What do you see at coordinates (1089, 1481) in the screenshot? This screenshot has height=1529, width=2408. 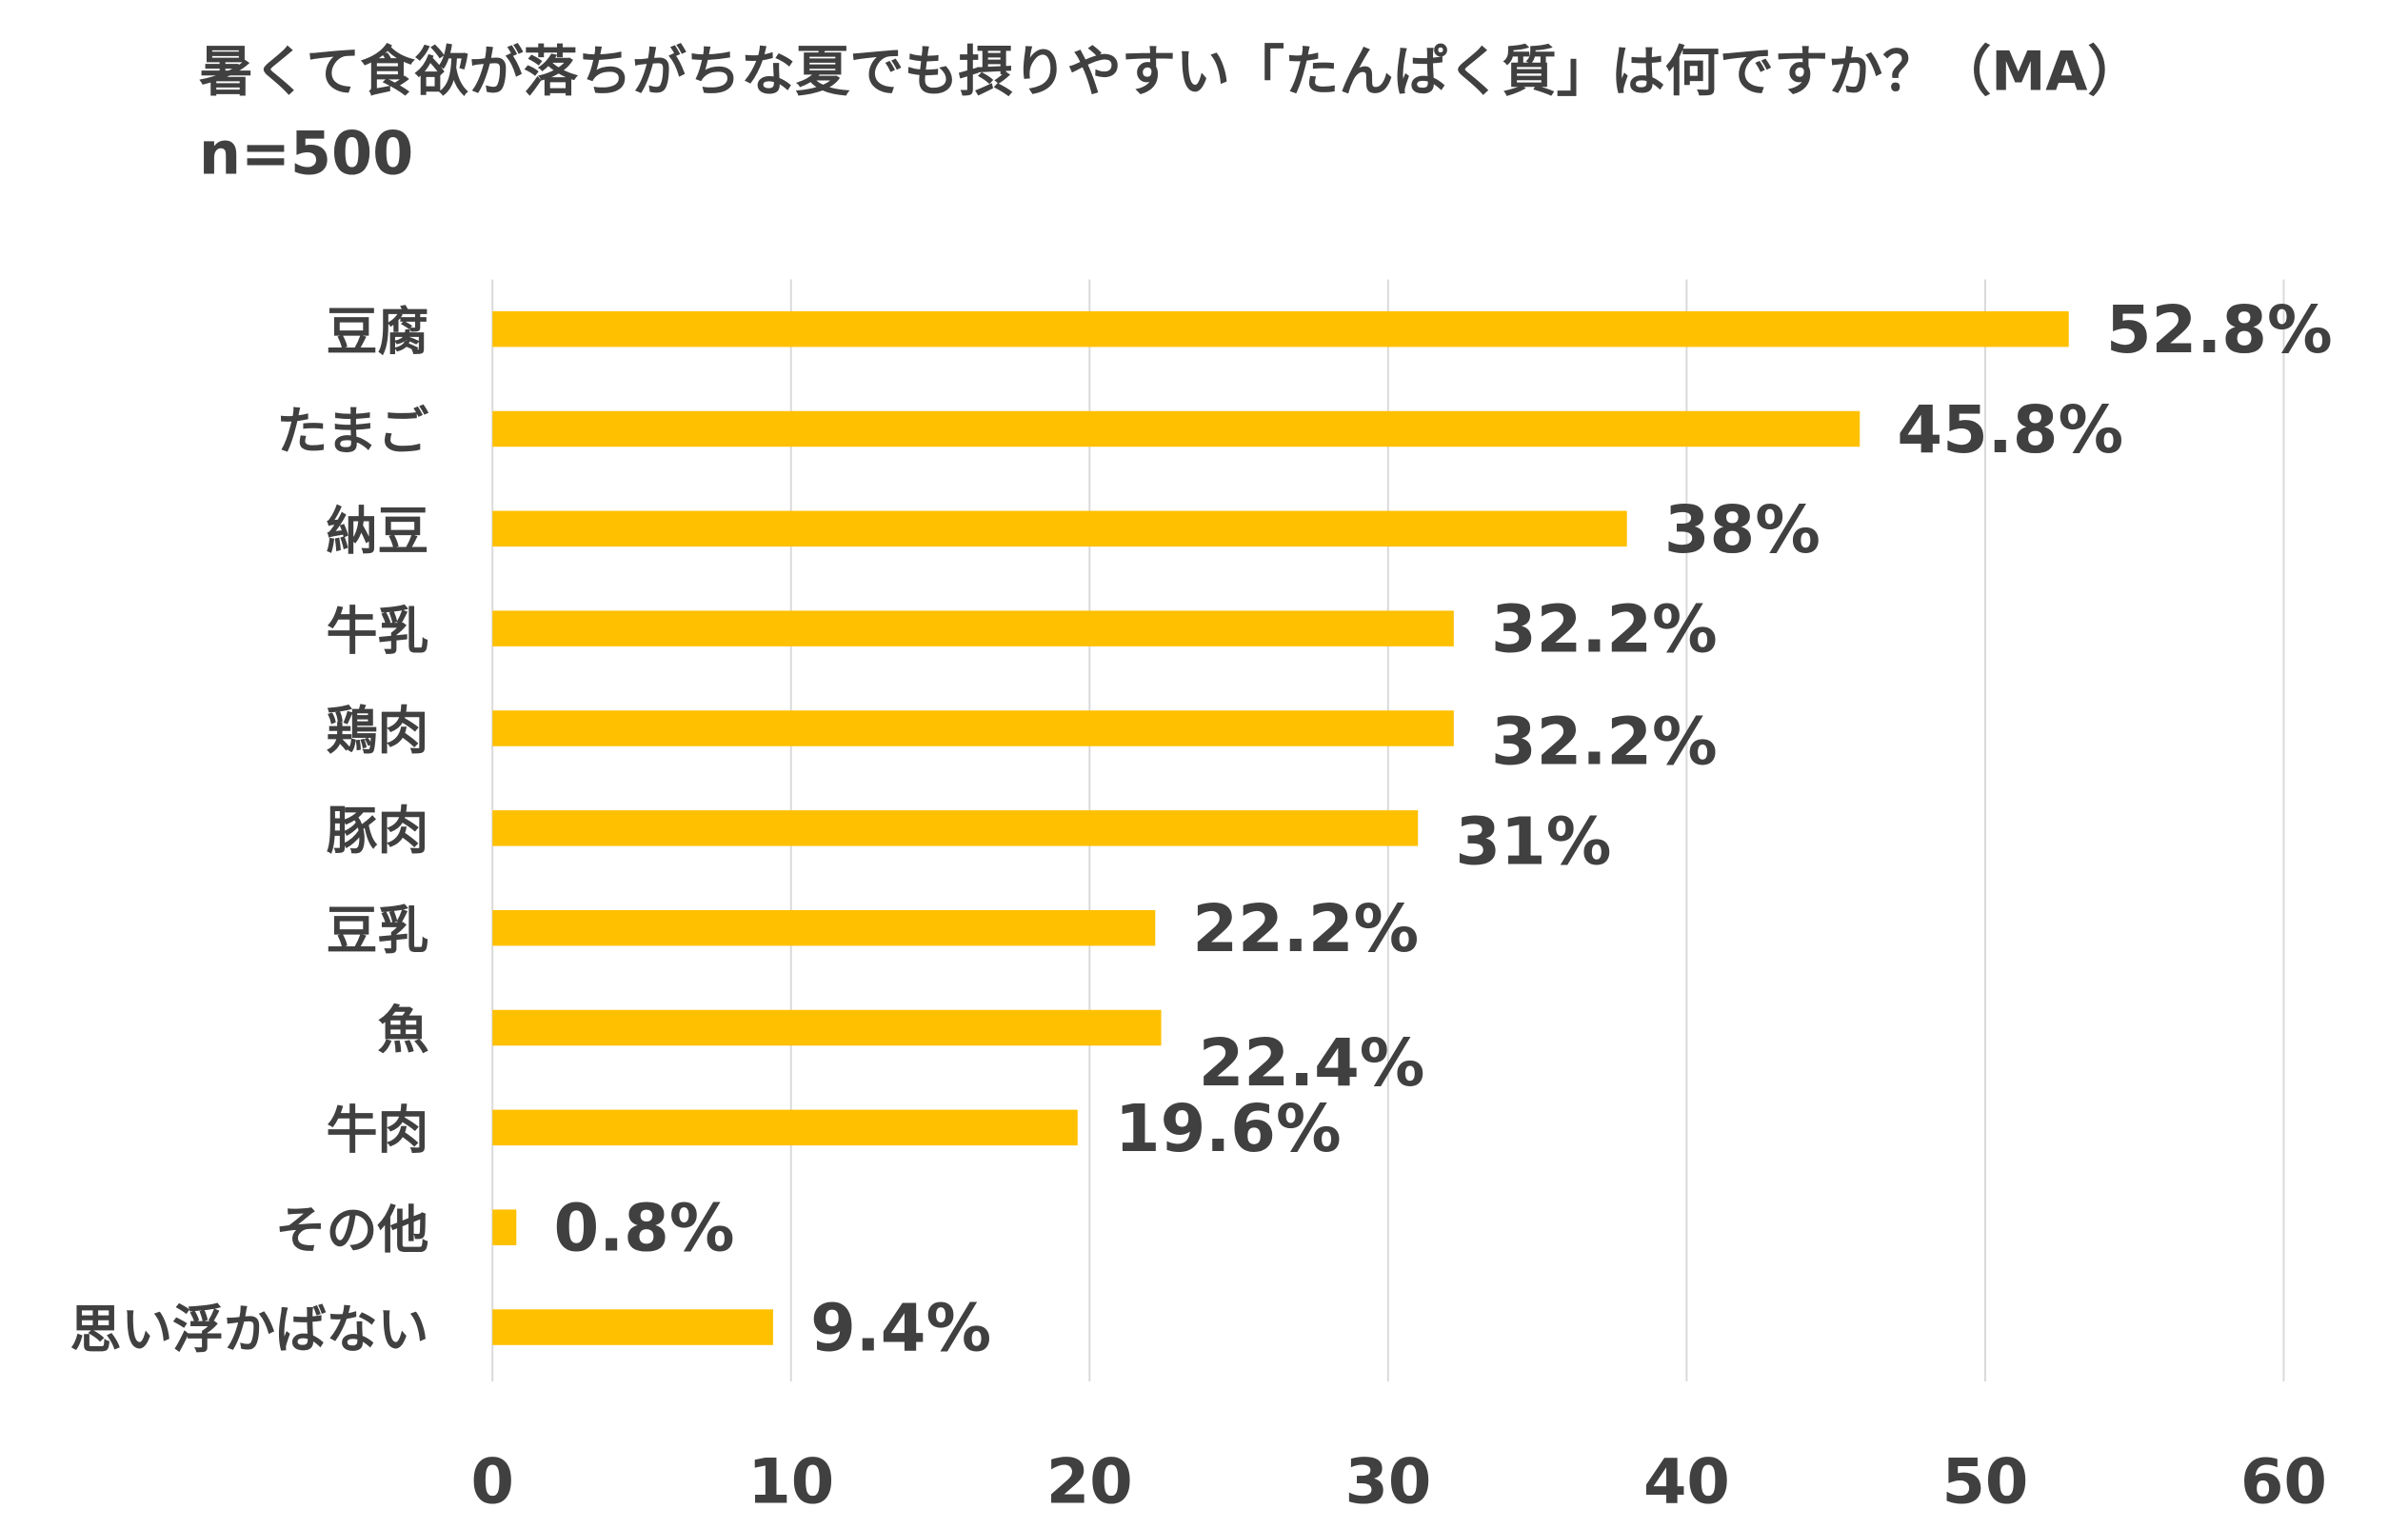 I see `x-tick-label: 20` at bounding box center [1089, 1481].